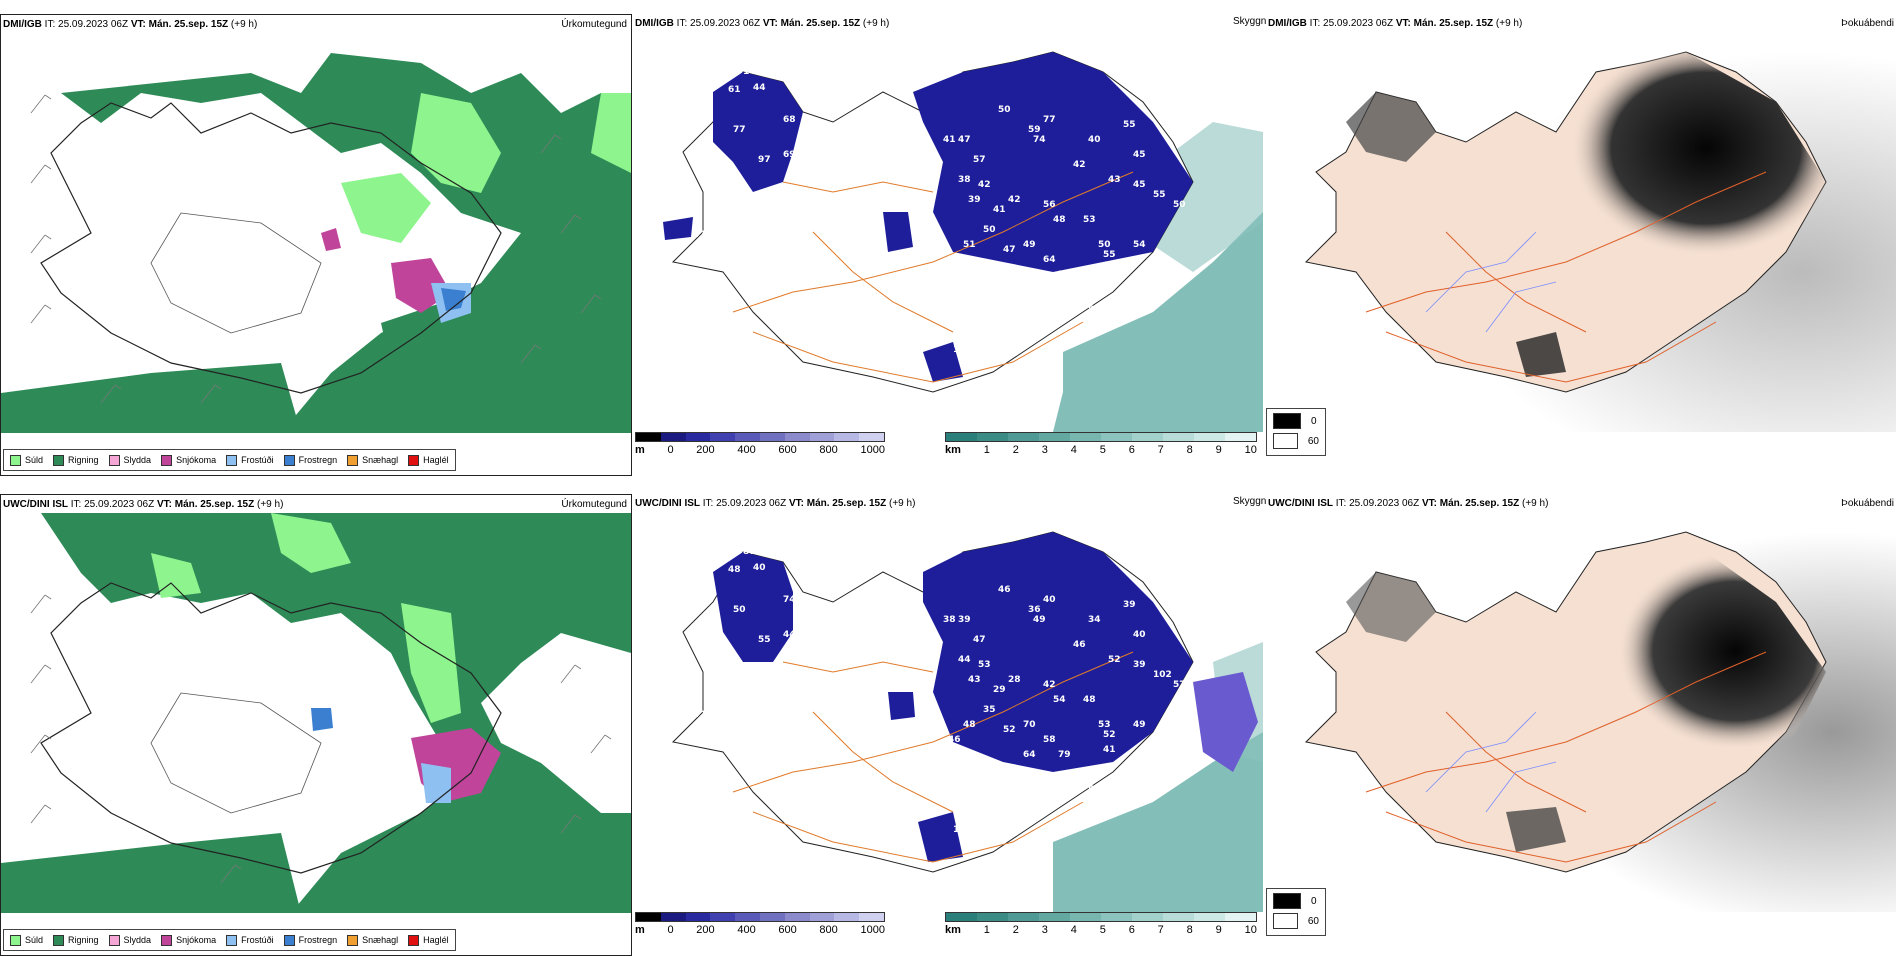 The image size is (1900, 956). Describe the element at coordinates (1044, 930) in the screenshot. I see `scale-tick: 3` at that location.